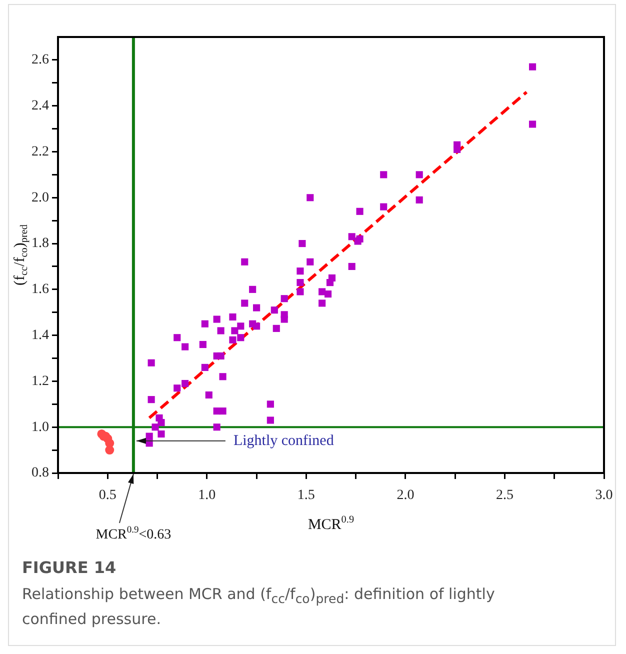  What do you see at coordinates (306, 496) in the screenshot?
I see `x-tick-label: 1.5` at bounding box center [306, 496].